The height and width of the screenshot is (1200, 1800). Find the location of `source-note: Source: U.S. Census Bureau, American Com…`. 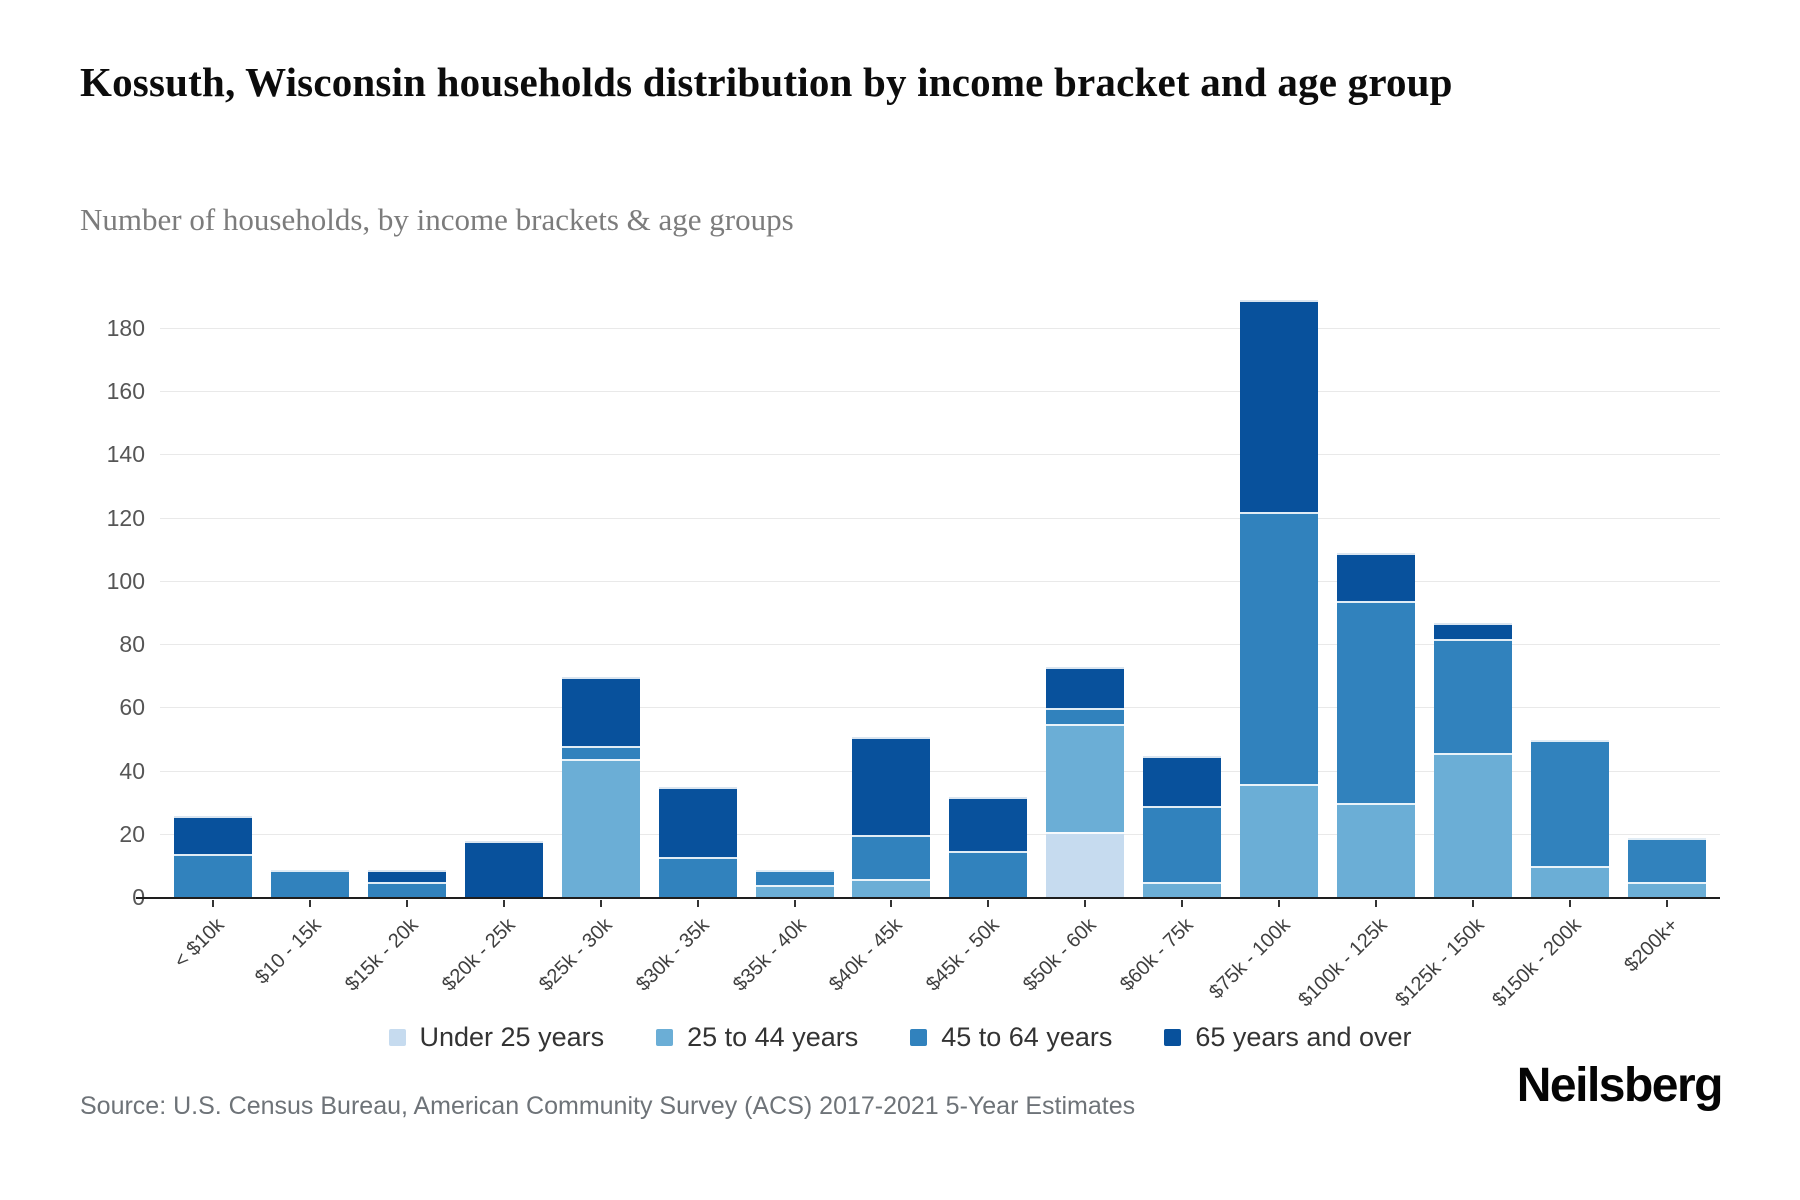

source-note: Source: U.S. Census Bureau, American Com… is located at coordinates (608, 1106).